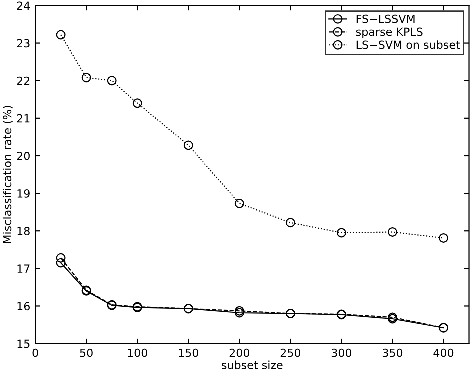  What do you see at coordinates (290, 353) in the screenshot?
I see `x-tick-label: 250` at bounding box center [290, 353].